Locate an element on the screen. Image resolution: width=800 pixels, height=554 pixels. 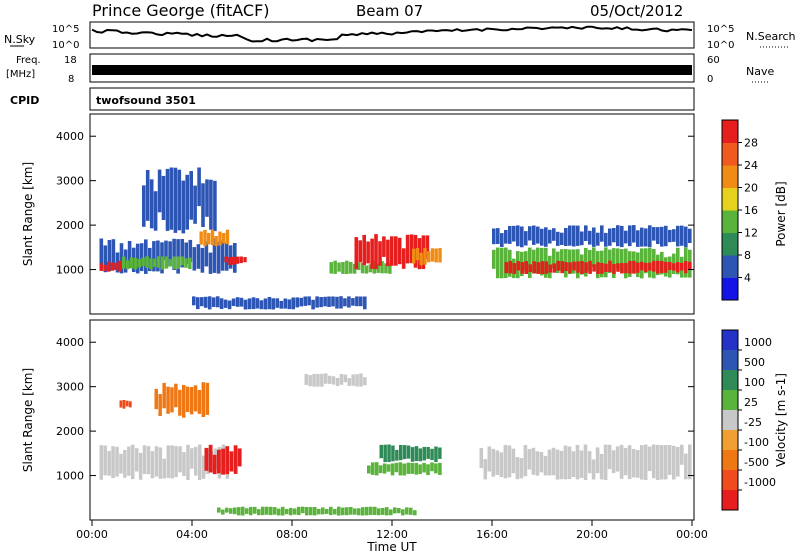
y-tick-label: 2000 is located at coordinates (70, 431).